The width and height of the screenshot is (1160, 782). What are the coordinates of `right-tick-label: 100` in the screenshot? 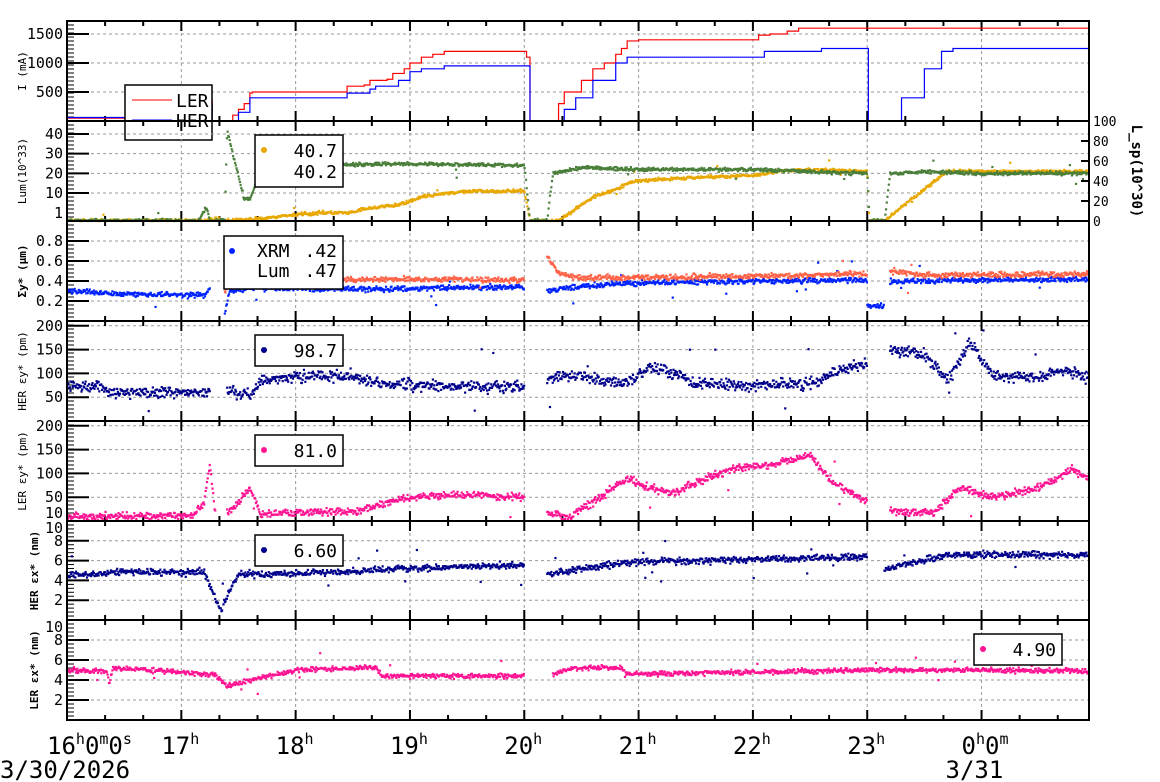 It's located at (1104, 122).